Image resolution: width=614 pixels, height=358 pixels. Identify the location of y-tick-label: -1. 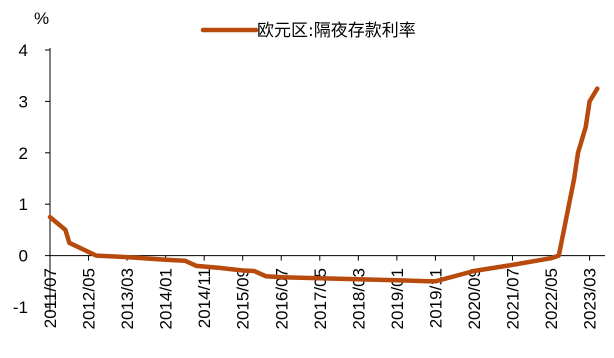
(20, 307).